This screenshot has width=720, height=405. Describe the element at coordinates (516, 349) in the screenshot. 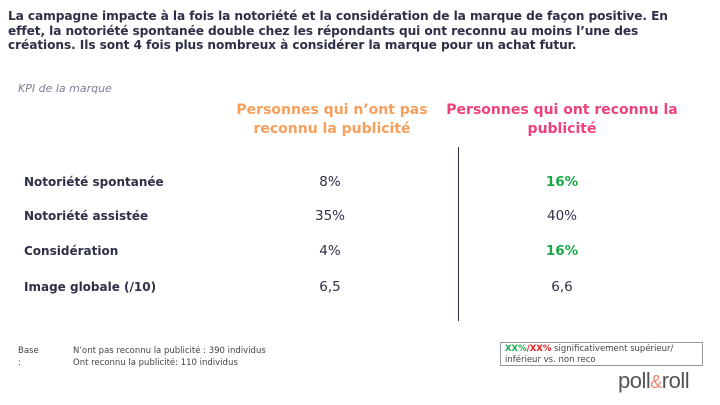

I see `legend-higher-sample: XX%` at that location.